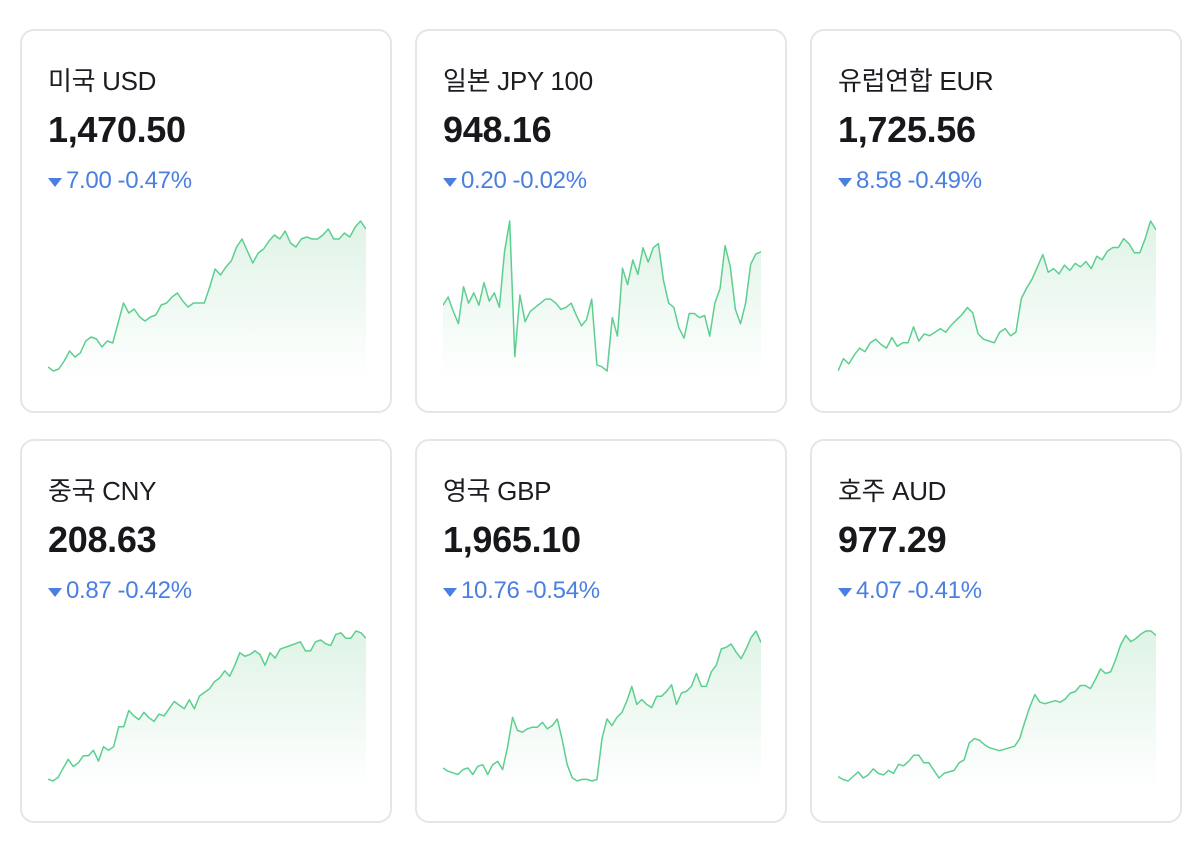 The image size is (1200, 854). What do you see at coordinates (879, 590) in the screenshot?
I see `change-amount: 4.07` at bounding box center [879, 590].